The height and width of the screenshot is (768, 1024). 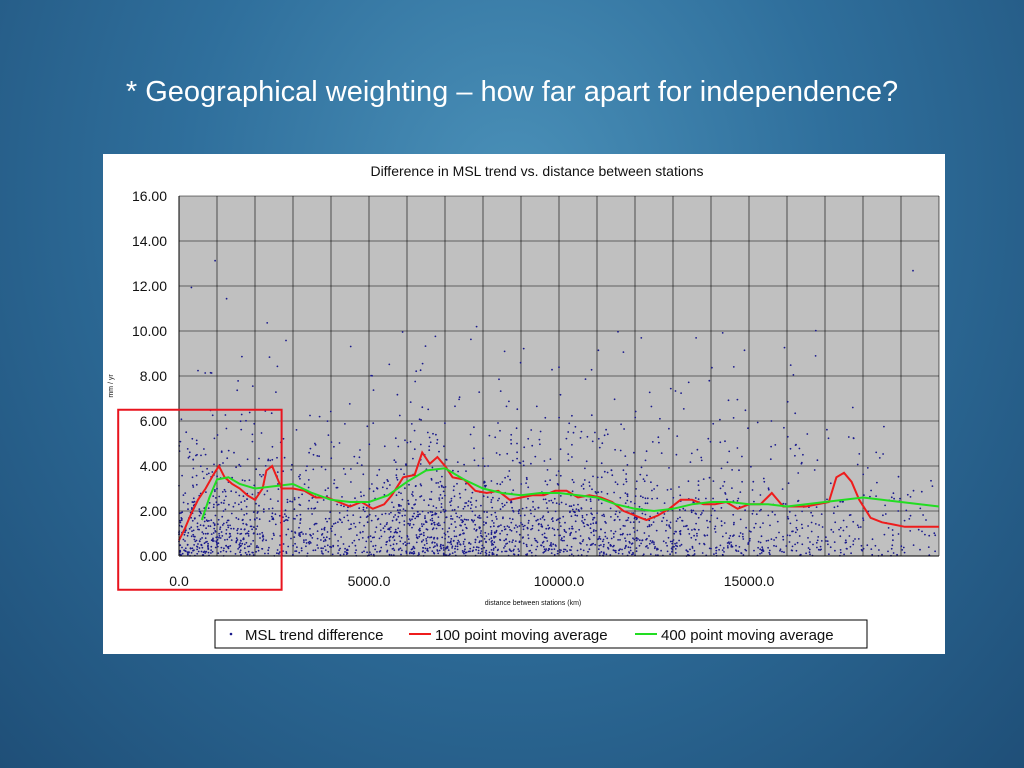 I want to click on series-100-point-line, so click(x=558, y=495).